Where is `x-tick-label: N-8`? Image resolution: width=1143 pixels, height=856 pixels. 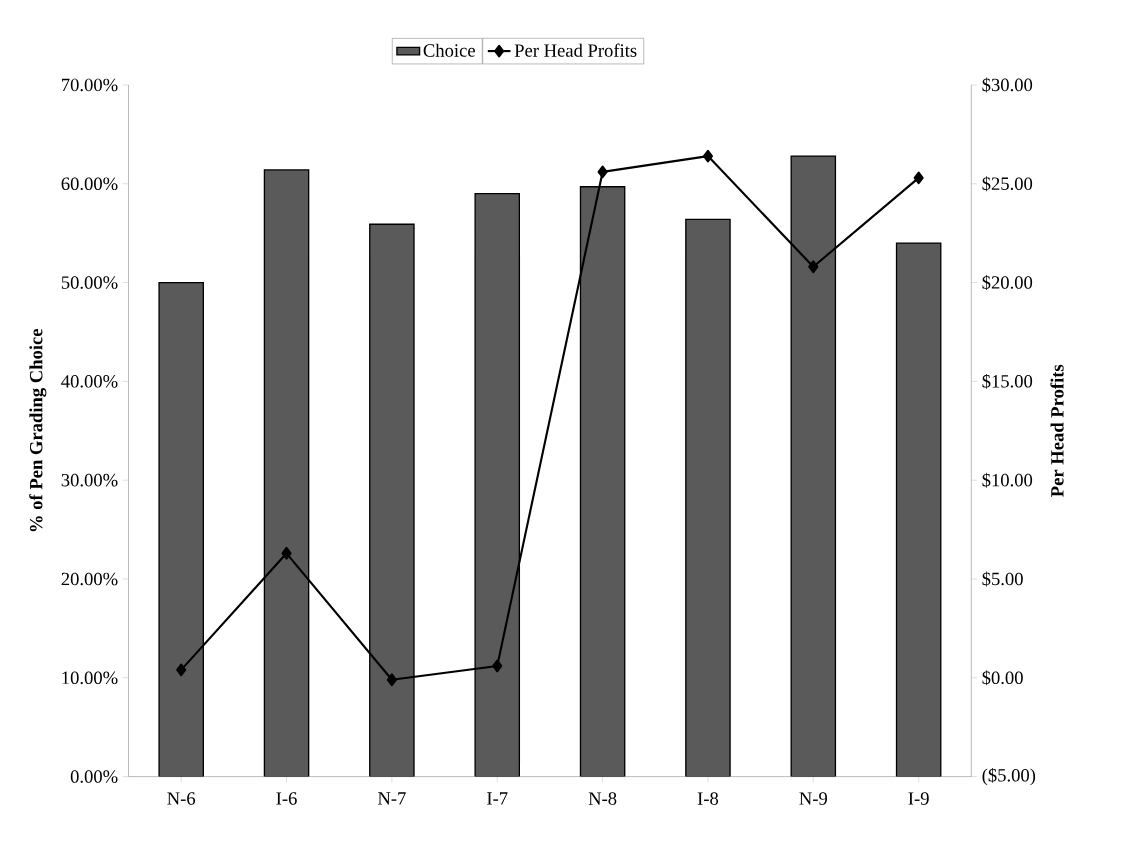 x-tick-label: N-8 is located at coordinates (602, 798).